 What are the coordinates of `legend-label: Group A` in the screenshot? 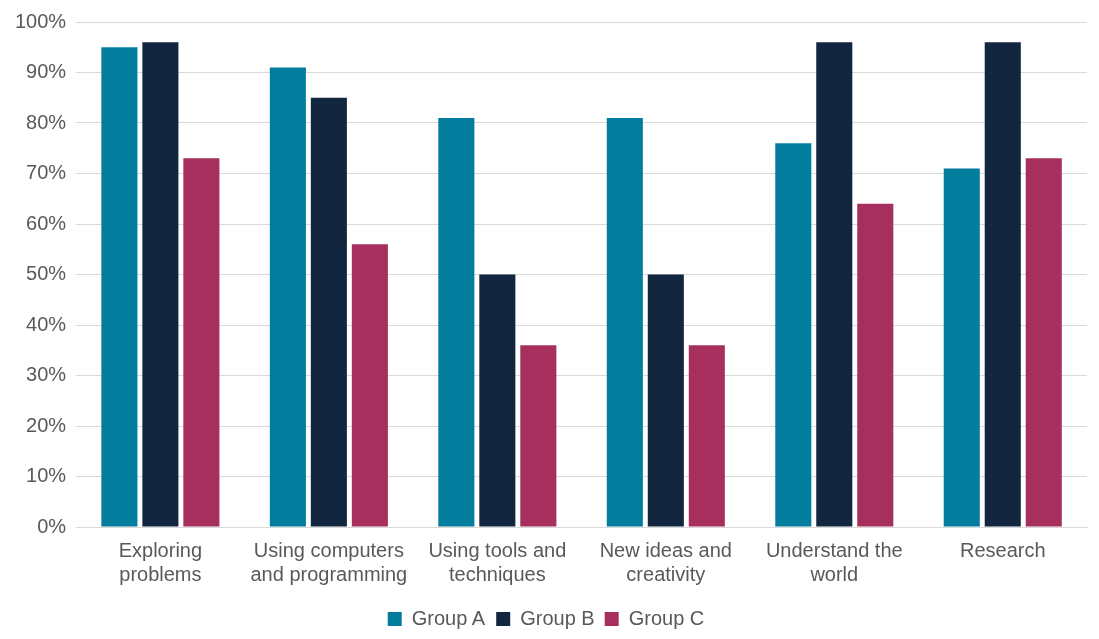 It's located at (448, 617).